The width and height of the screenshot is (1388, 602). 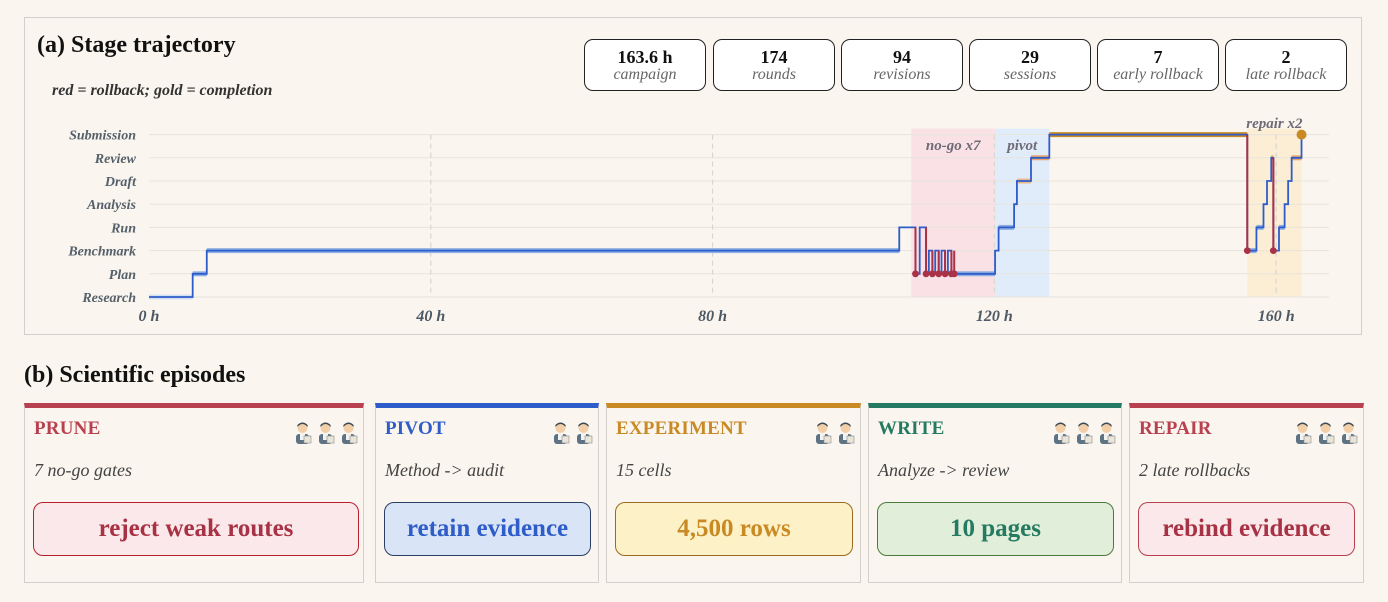 What do you see at coordinates (1274, 124) in the screenshot?
I see `region-label: repair x2` at bounding box center [1274, 124].